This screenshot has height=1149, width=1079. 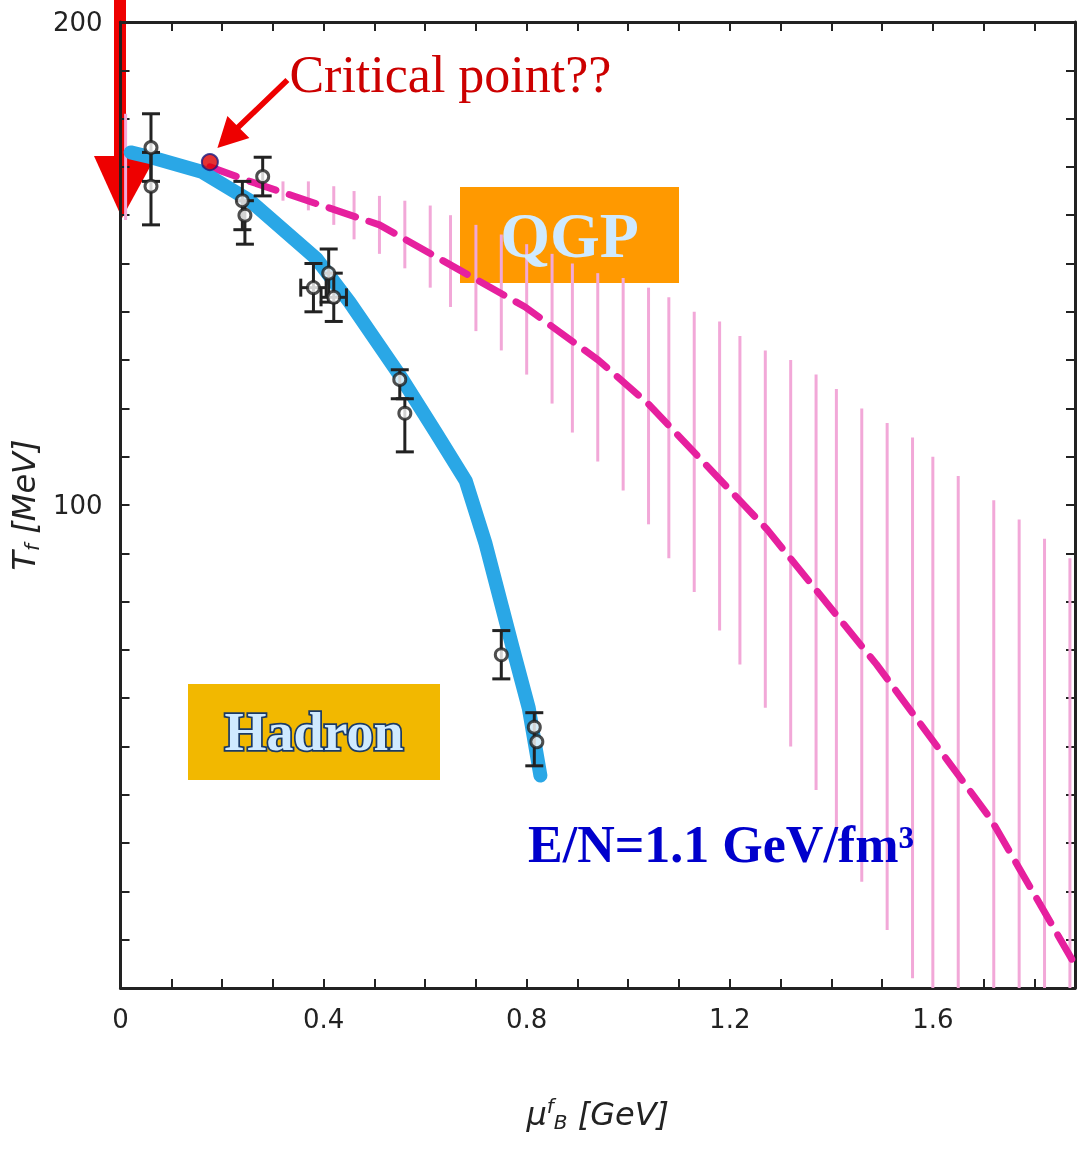 What do you see at coordinates (24, 505) in the screenshot?
I see `y-axis-title: Tf [MeV]` at bounding box center [24, 505].